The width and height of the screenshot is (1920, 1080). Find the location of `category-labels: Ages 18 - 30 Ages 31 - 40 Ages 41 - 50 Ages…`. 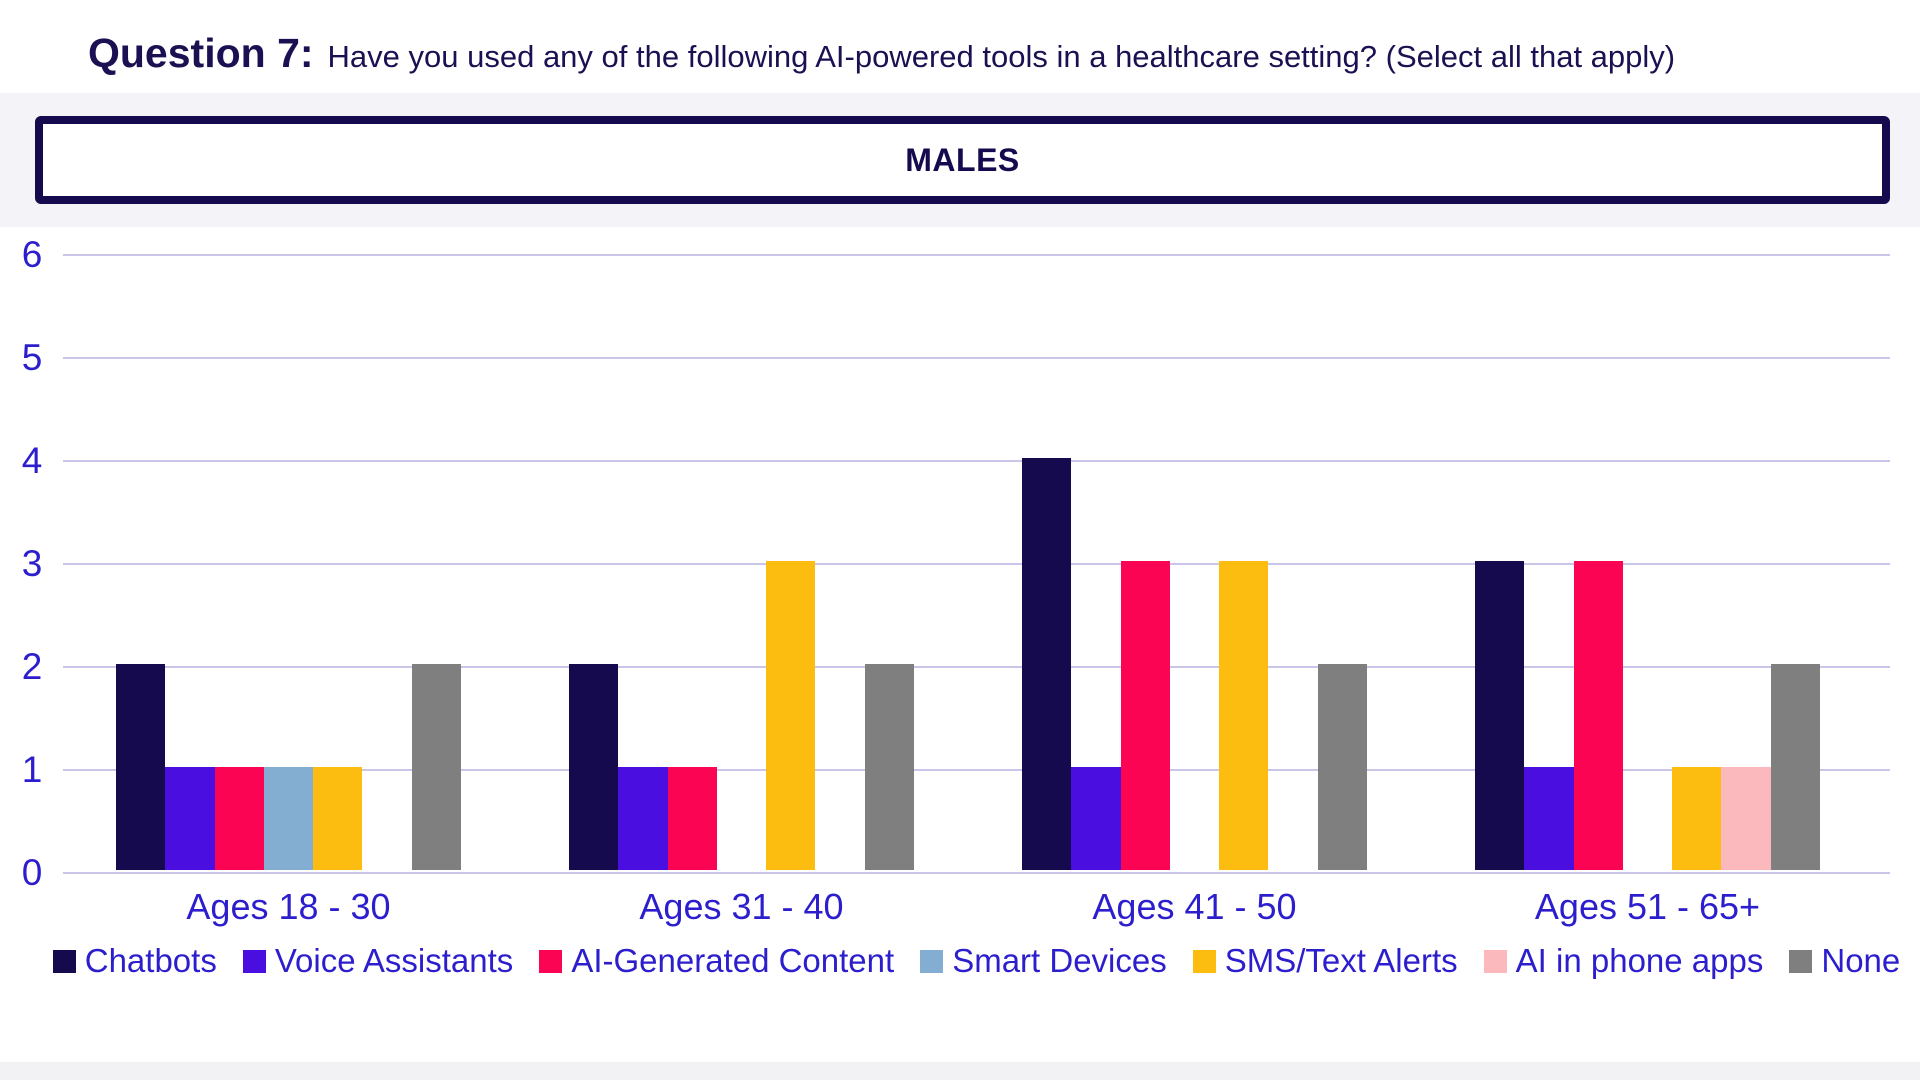

category-labels: Ages 18 - 30 Ages 31 - 40 Ages 41 - 50 Ages… is located at coordinates (976, 907).